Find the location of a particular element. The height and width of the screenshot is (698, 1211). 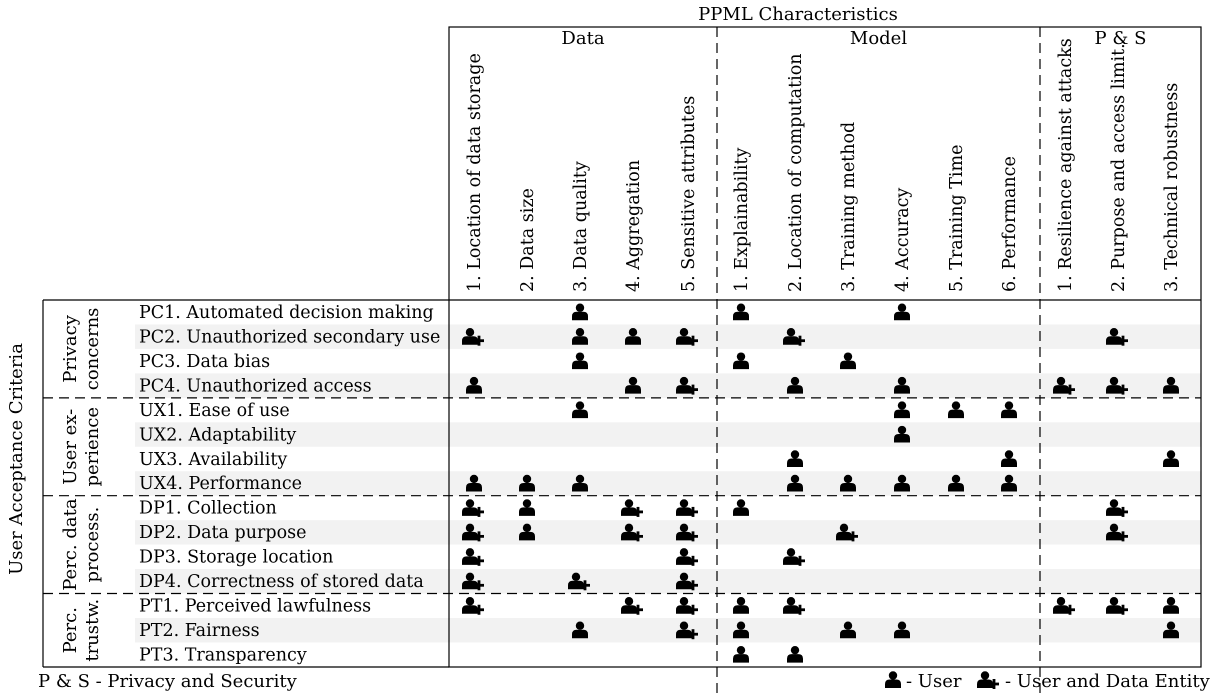

row-label: DP3. Storage location is located at coordinates (236, 558).